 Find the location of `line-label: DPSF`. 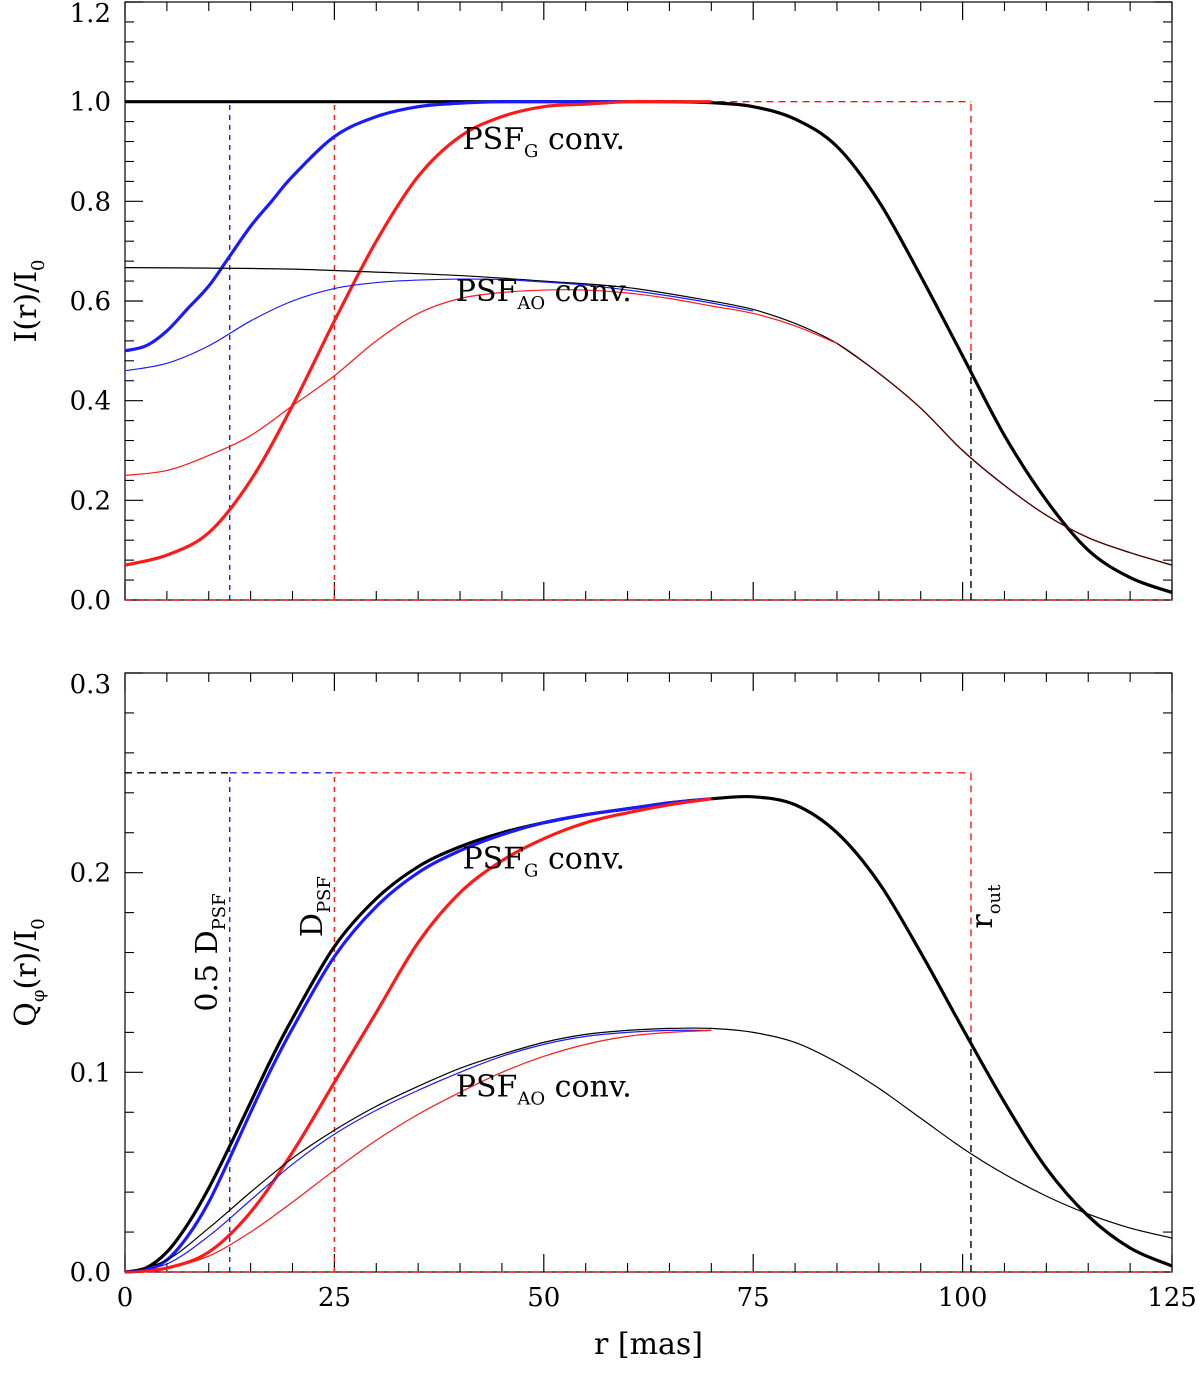

line-label: DPSF is located at coordinates (315, 906).